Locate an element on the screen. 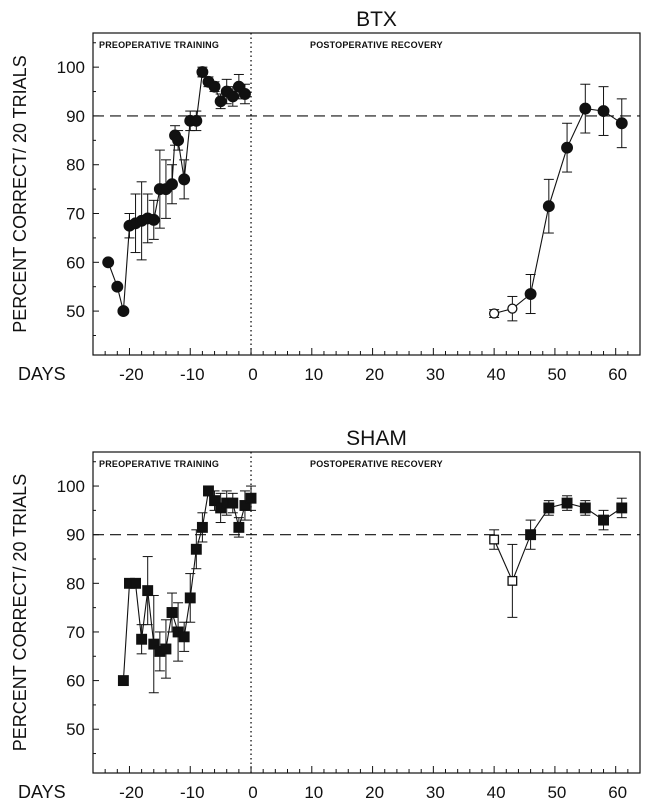 The width and height of the screenshot is (651, 812). chart-title: SHAM is located at coordinates (376, 438).